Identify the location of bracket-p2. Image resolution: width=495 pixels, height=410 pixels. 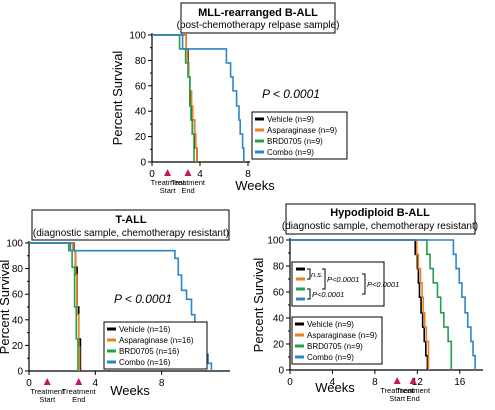
(309, 294).